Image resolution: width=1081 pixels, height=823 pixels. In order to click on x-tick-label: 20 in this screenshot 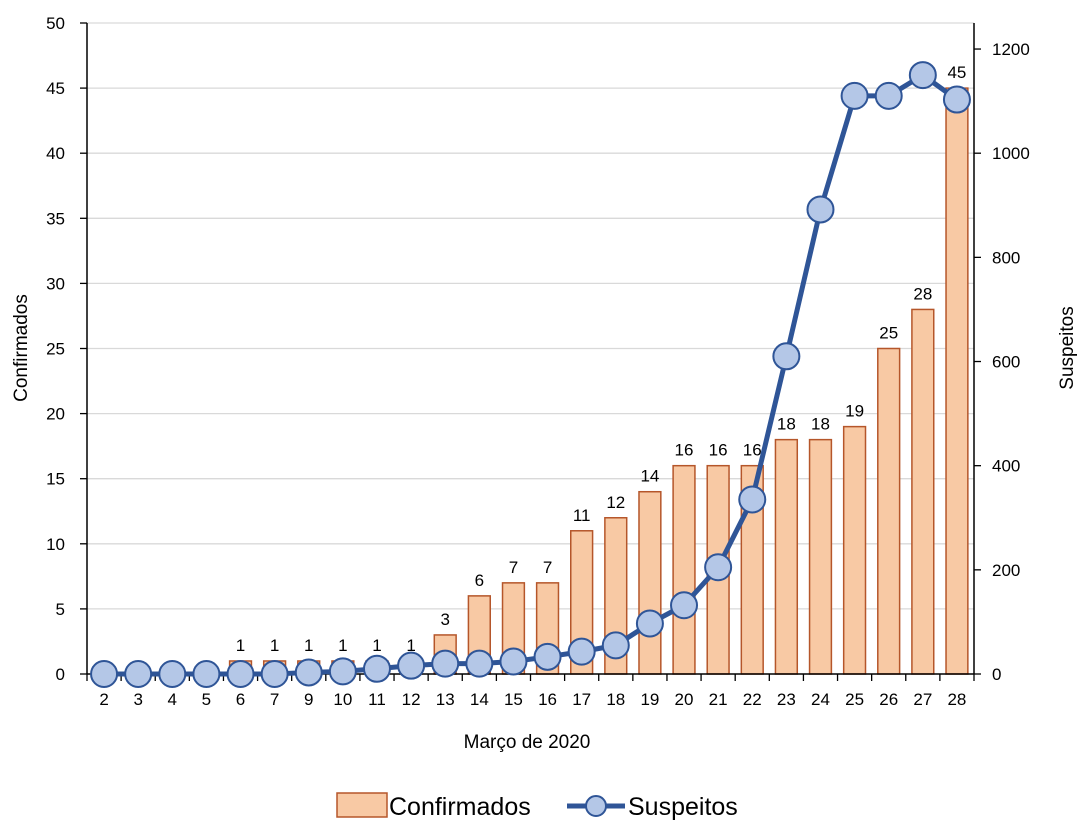, I will do `click(684, 699)`.